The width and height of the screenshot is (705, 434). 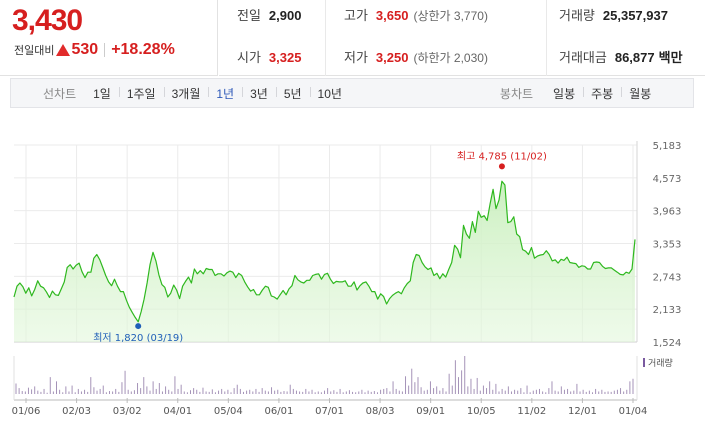 What do you see at coordinates (259, 93) in the screenshot?
I see `tab-3-years: 3년` at bounding box center [259, 93].